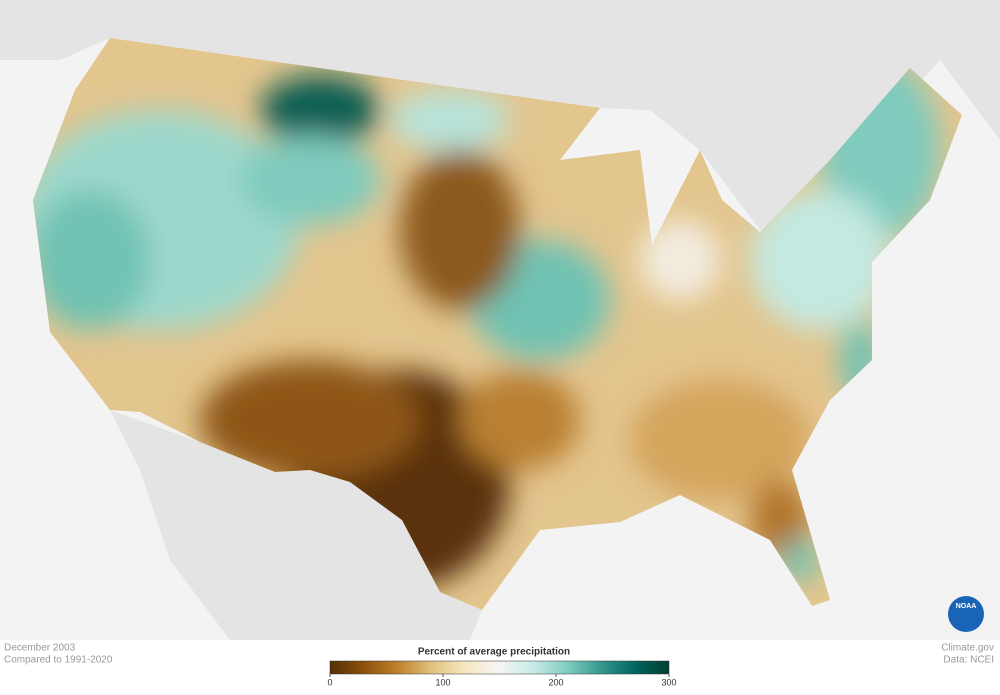 The image size is (1000, 695). I want to click on tick-label: 300, so click(668, 682).